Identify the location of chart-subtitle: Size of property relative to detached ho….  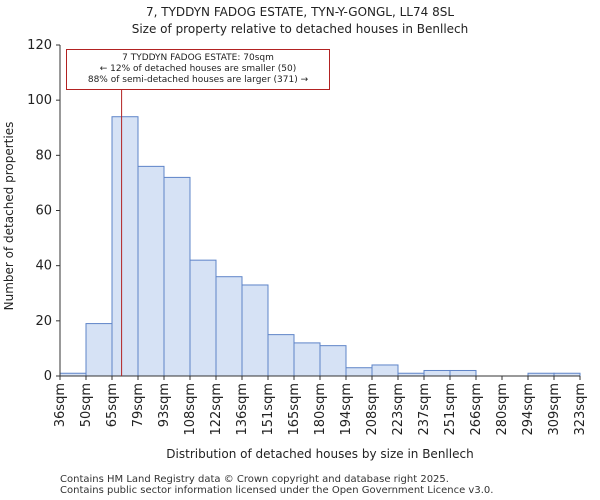
(300, 29).